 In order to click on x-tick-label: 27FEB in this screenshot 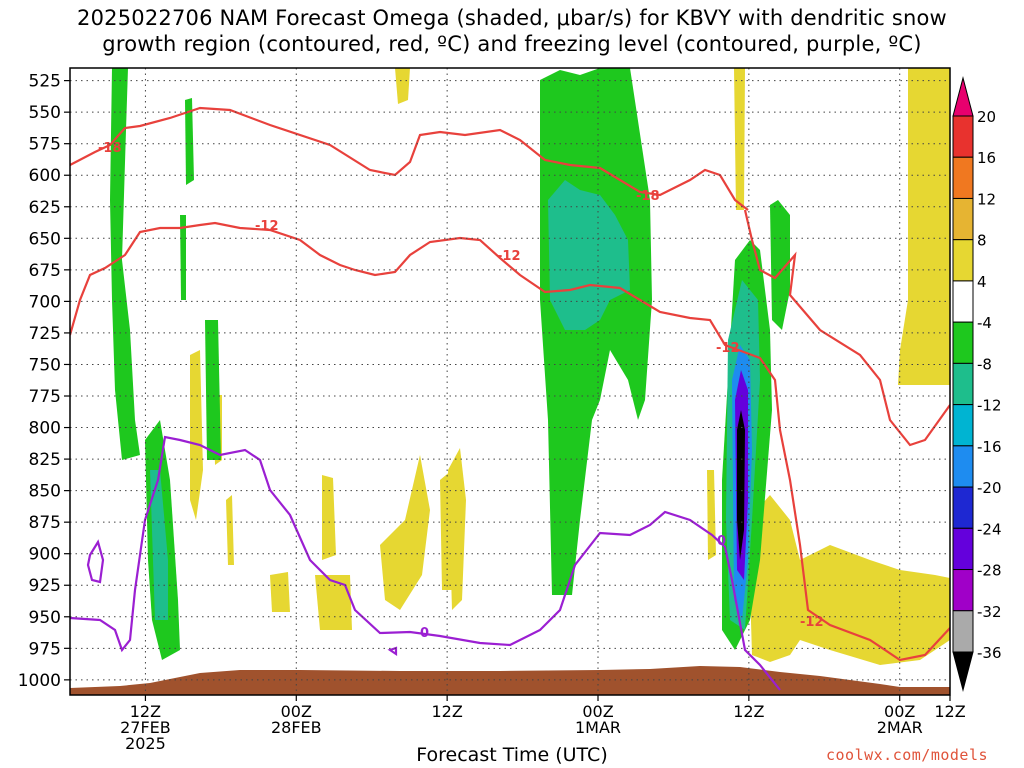, I will do `click(145, 727)`.